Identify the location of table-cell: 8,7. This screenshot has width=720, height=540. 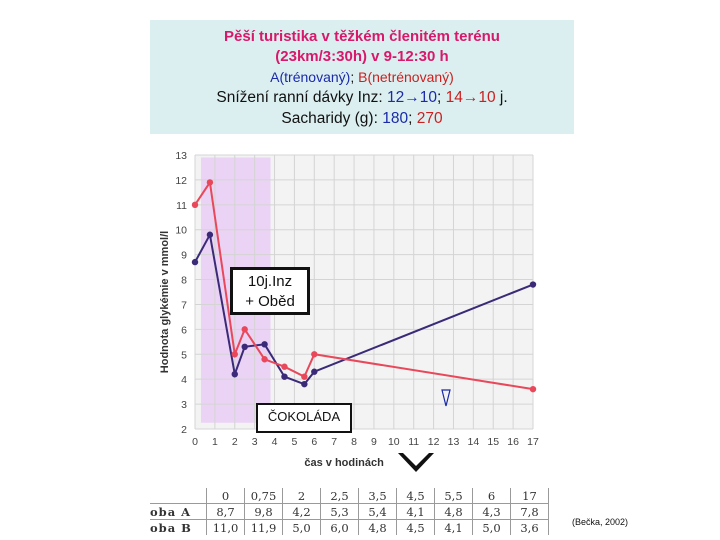
(225, 511).